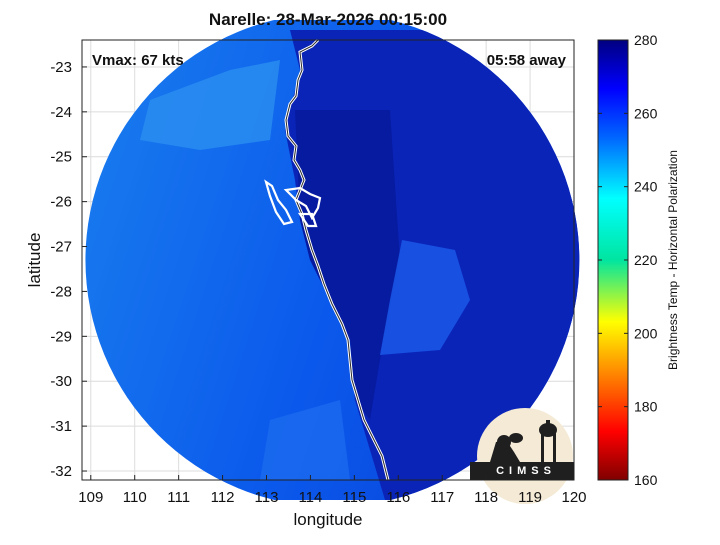 This screenshot has width=720, height=545. What do you see at coordinates (310, 497) in the screenshot?
I see `x-tick-label: 114` at bounding box center [310, 497].